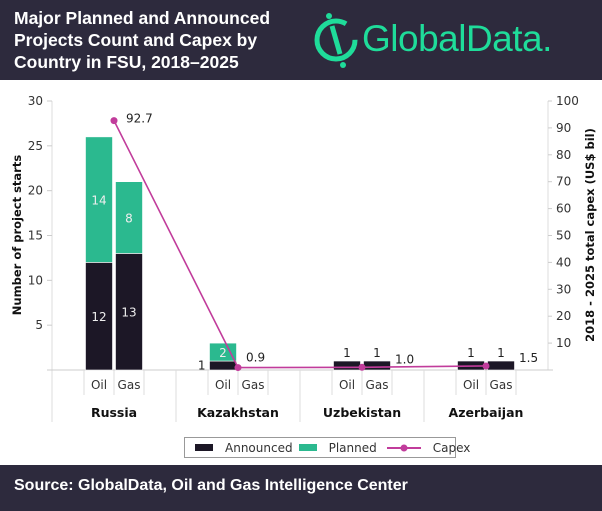 This screenshot has width=602, height=511. What do you see at coordinates (563, 343) in the screenshot?
I see `y2-tick-label: 10` at bounding box center [563, 343].